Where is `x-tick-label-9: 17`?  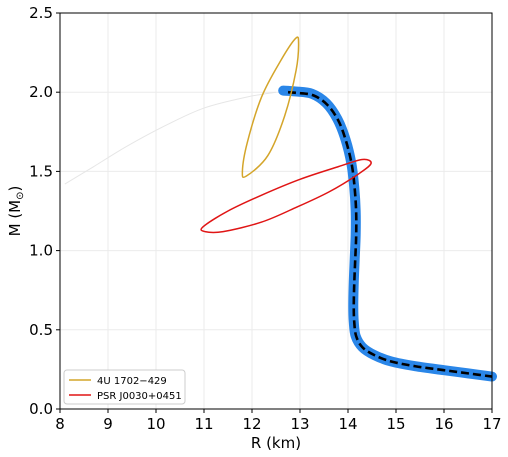
x-tick-label-9: 17 is located at coordinates (491, 424).